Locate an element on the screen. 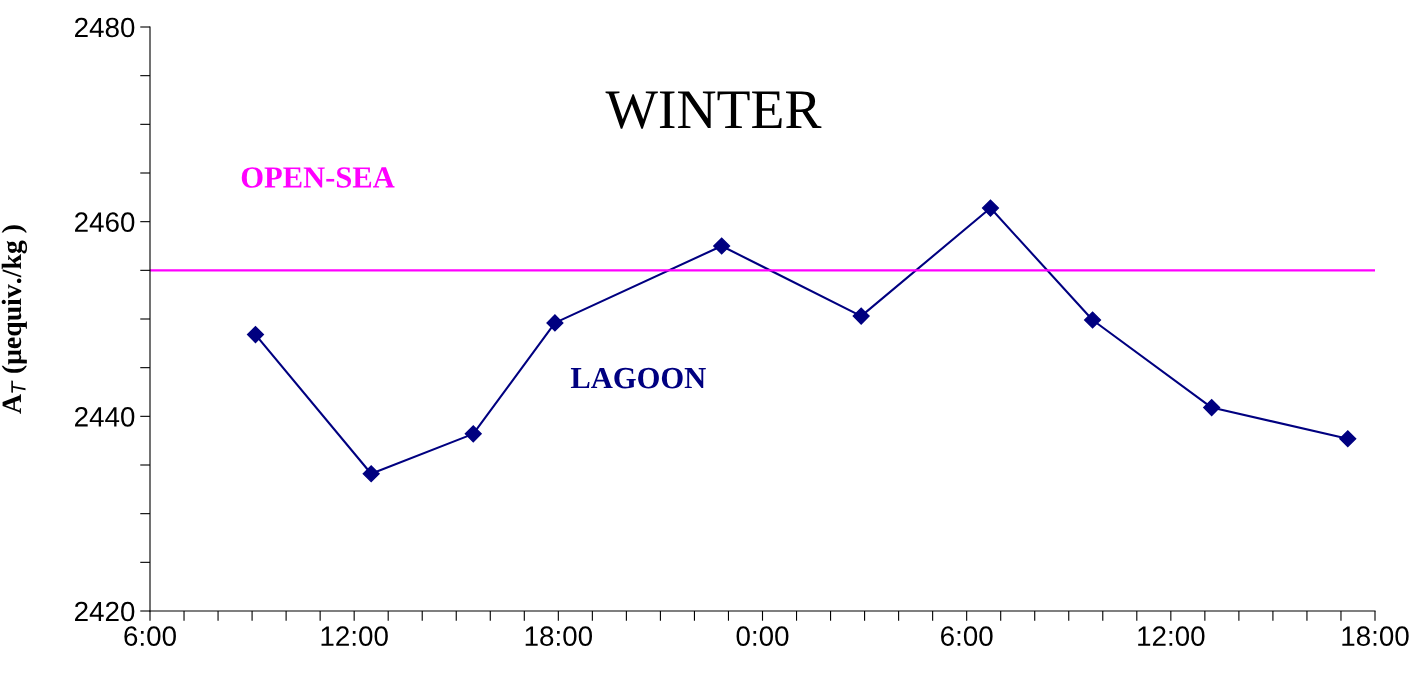  x-tick-label: 0:00 is located at coordinates (762, 636).